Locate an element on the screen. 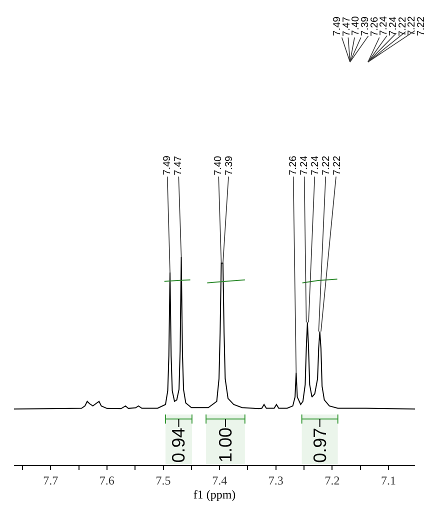  annotation: 7.49 is located at coordinates (167, 165).